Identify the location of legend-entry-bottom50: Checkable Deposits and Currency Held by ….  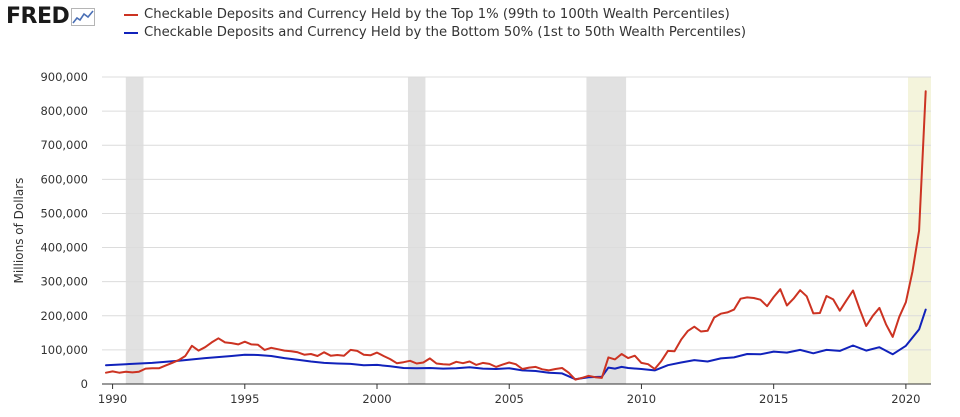
(435, 33).